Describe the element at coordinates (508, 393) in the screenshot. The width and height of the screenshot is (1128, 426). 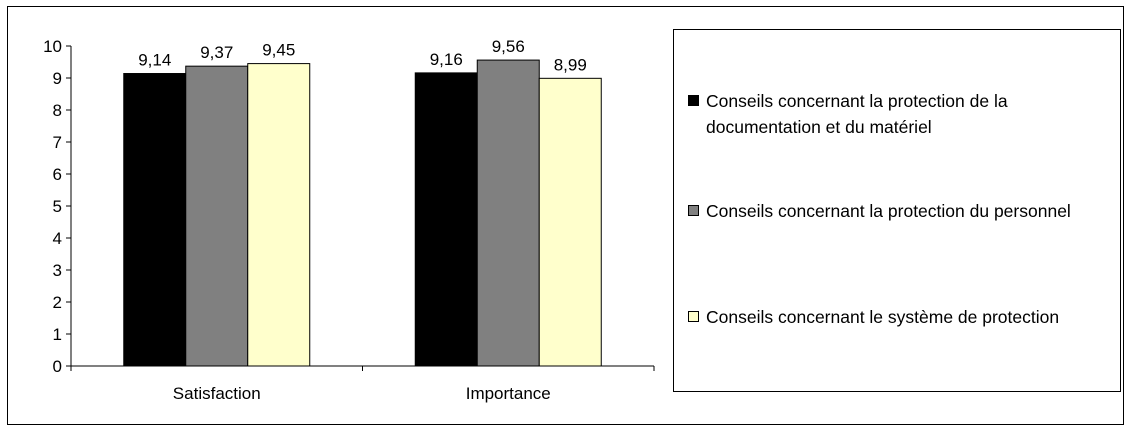
I see `x-category-label: Importance` at that location.